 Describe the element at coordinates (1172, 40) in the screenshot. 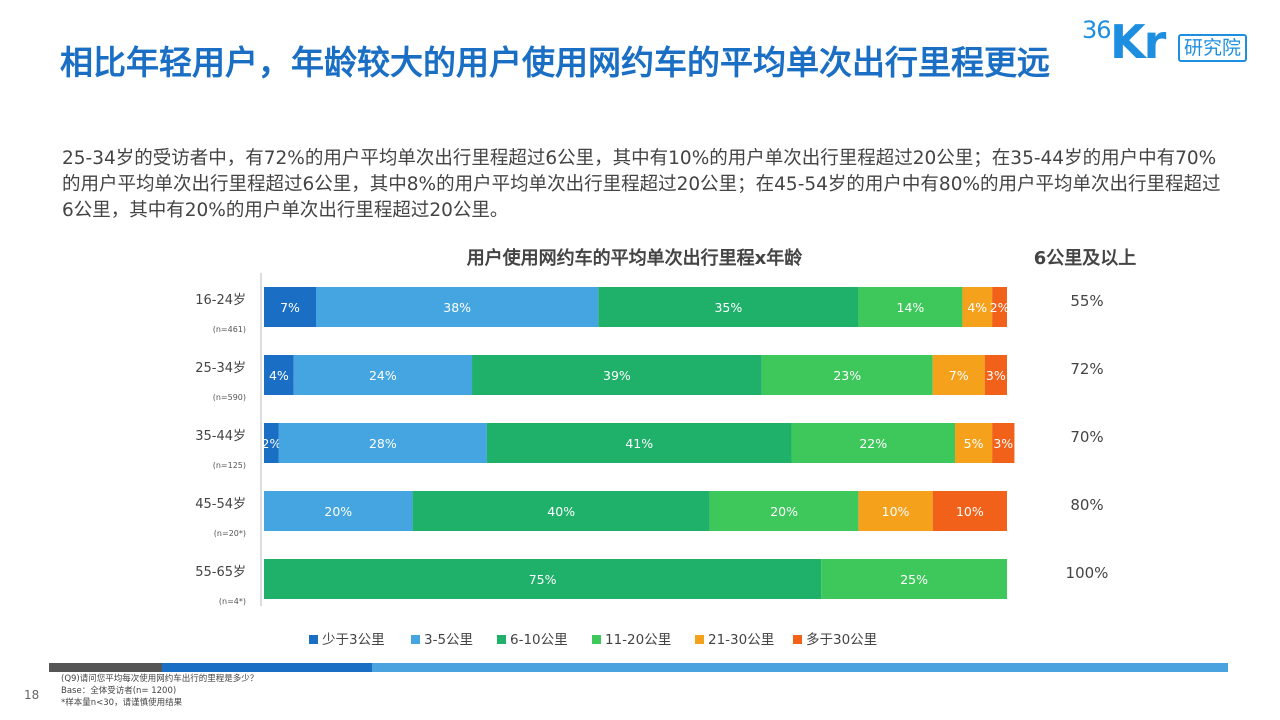

I see `brand-logo: 36 Kr 研究院` at that location.